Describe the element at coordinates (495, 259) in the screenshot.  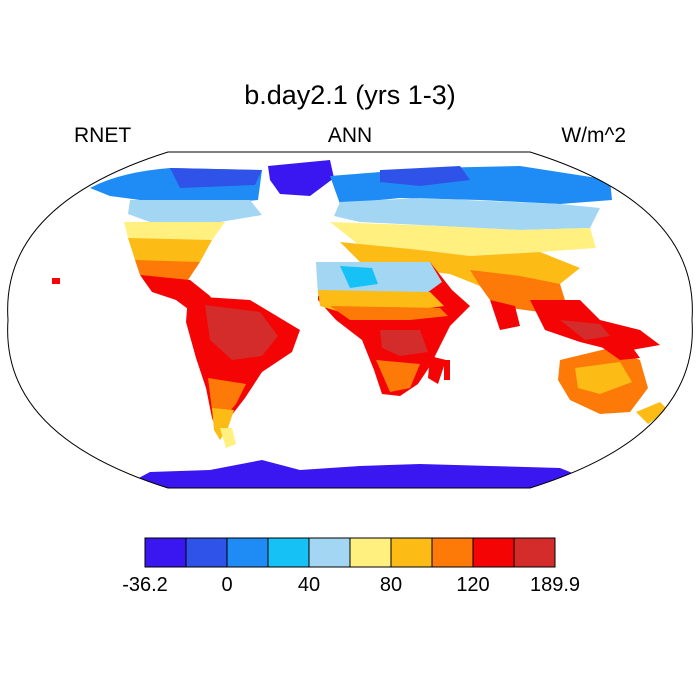
I see `eurasia-region` at that location.